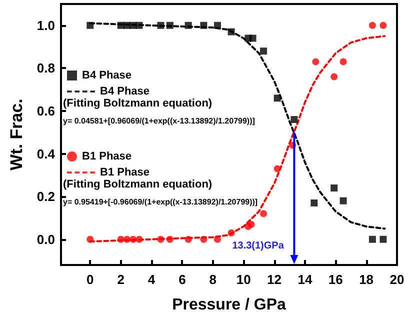  What do you see at coordinates (305, 279) in the screenshot?
I see `x-tick-label: 14` at bounding box center [305, 279].